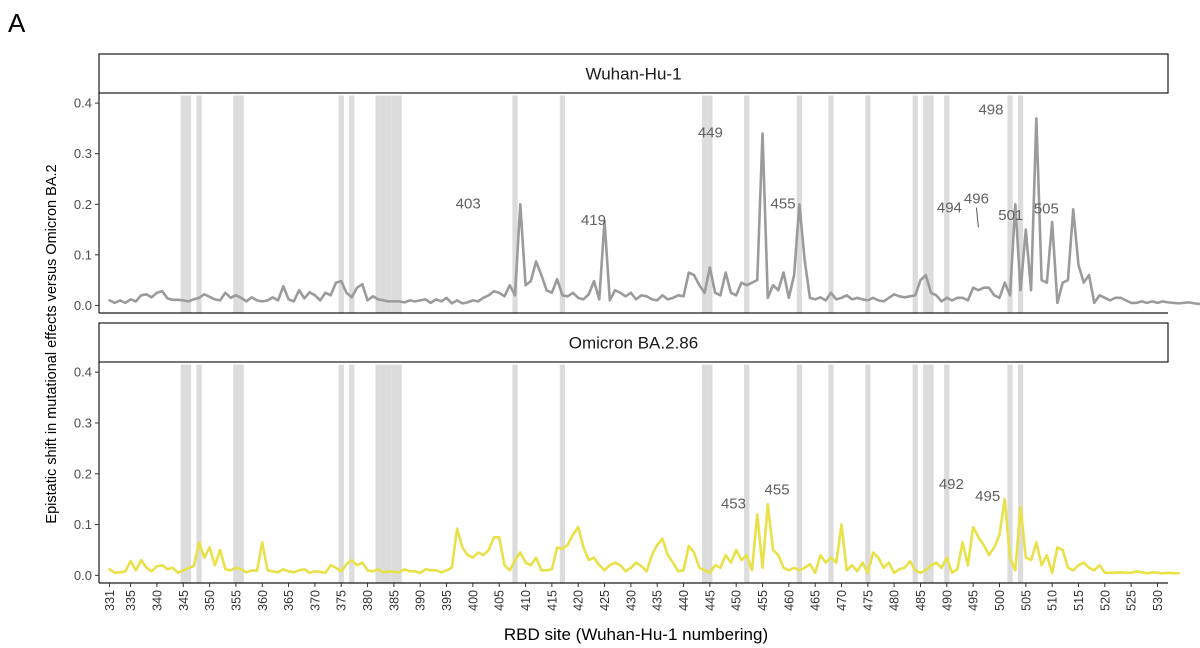 The width and height of the screenshot is (1200, 648). I want to click on x-tick-label: 385, so click(394, 600).